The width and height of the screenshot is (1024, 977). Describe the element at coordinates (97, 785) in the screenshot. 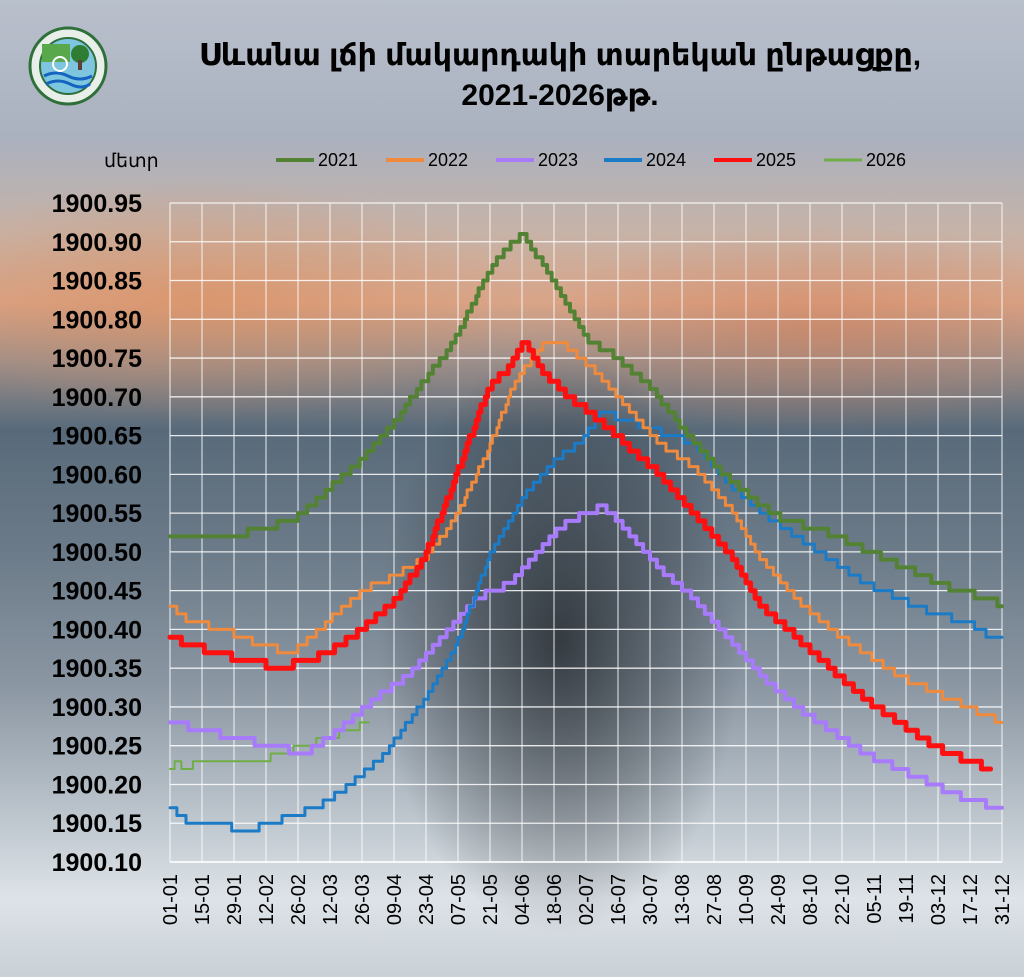

I see `y-tick-label: 1900.20` at that location.